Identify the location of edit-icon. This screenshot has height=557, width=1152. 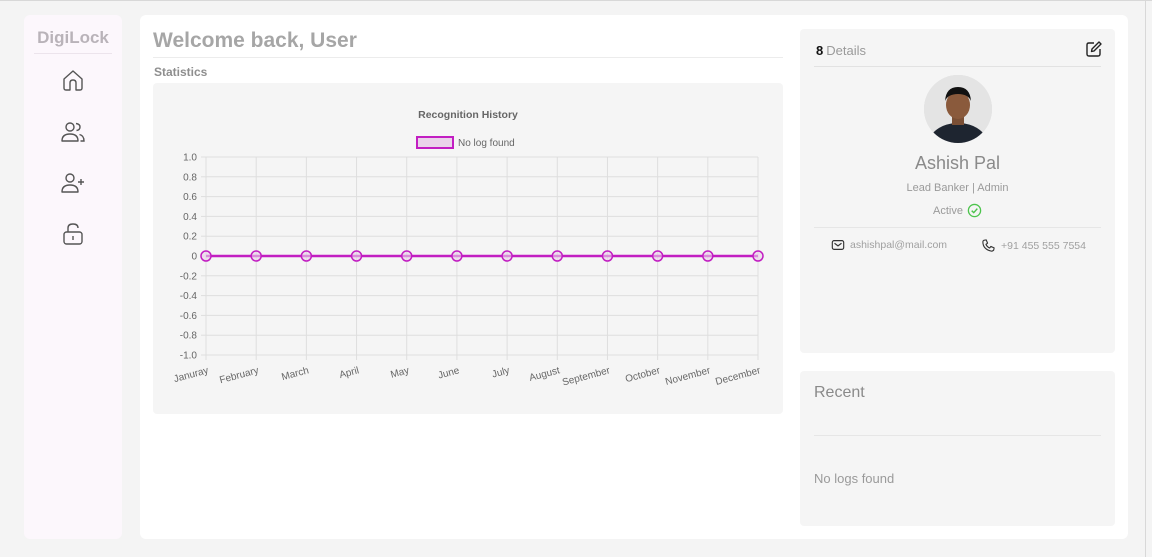
(1094, 49).